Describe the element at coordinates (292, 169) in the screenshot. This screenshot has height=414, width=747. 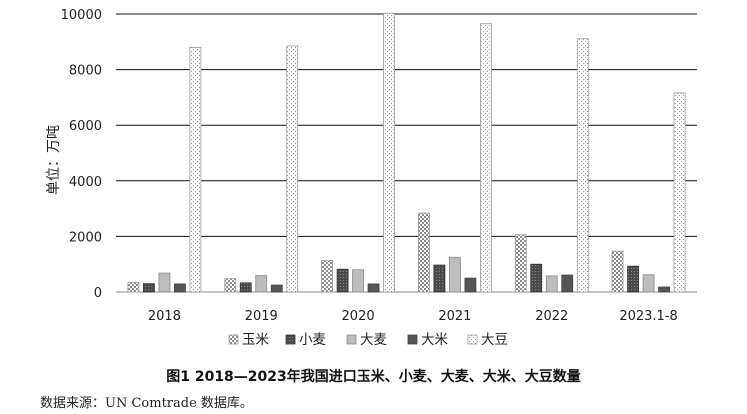
I see `bar-soybean-2019` at that location.